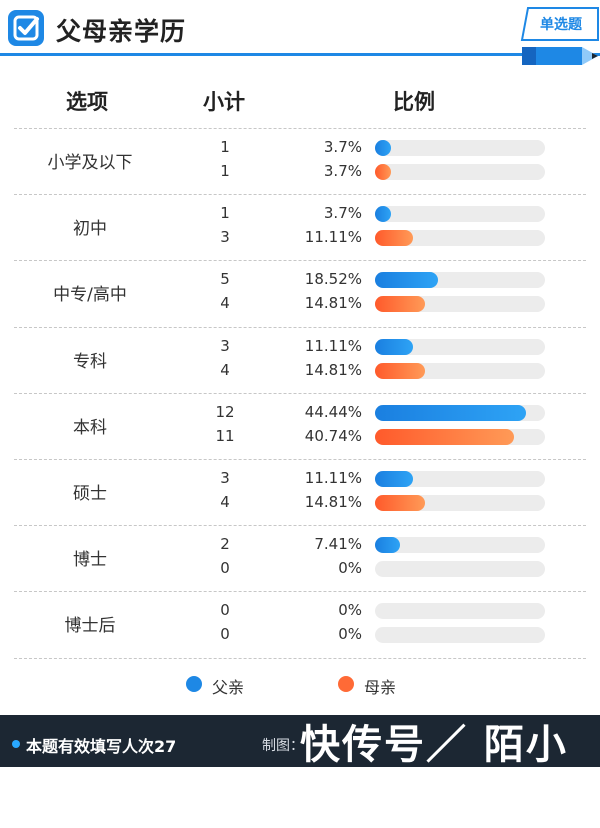  Describe the element at coordinates (90, 362) in the screenshot. I see `category-label: 专科` at that location.